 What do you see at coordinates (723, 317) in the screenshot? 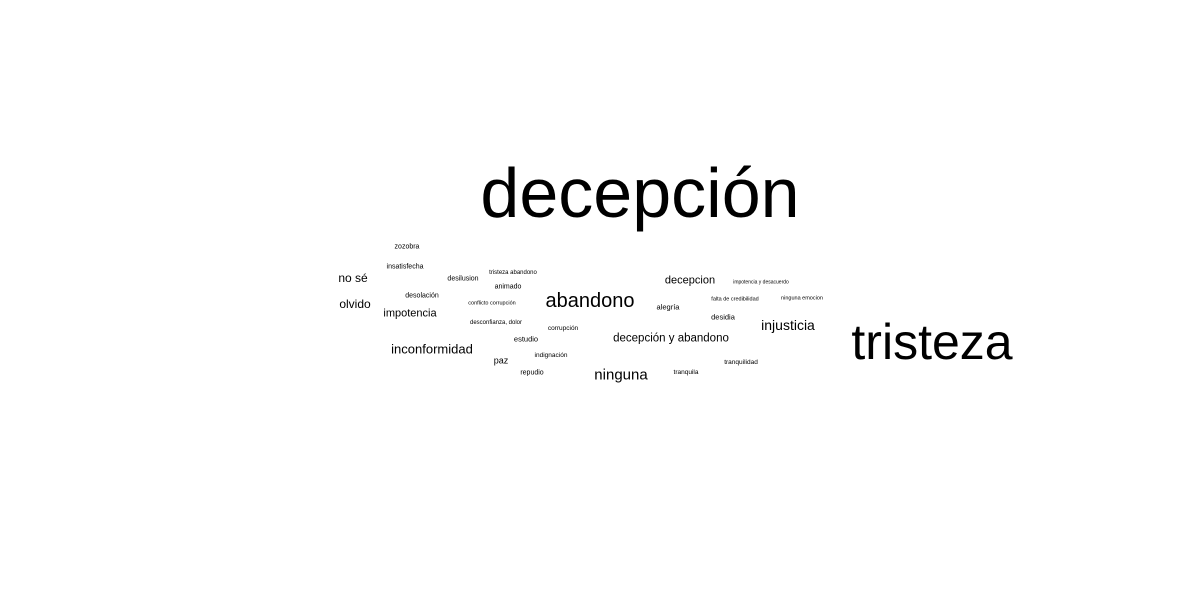
I see `word: desidia` at bounding box center [723, 317].